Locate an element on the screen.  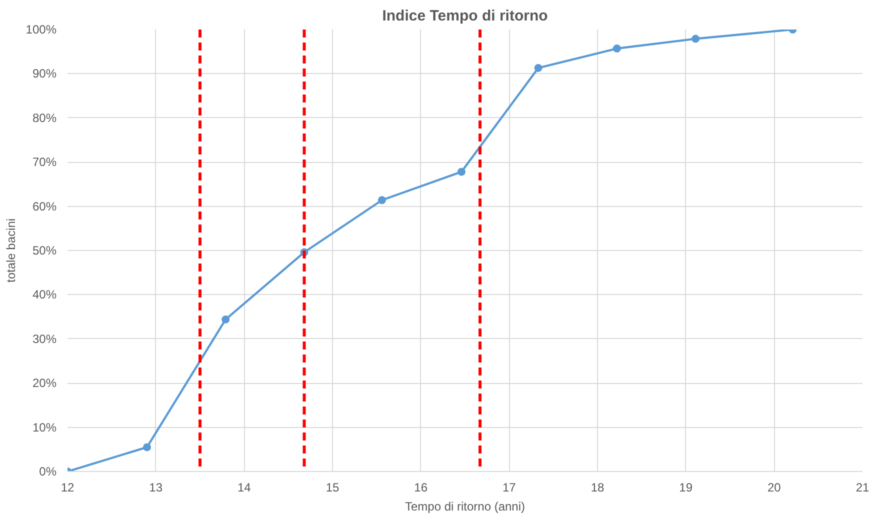
x-tick-label: 12 is located at coordinates (67, 487).